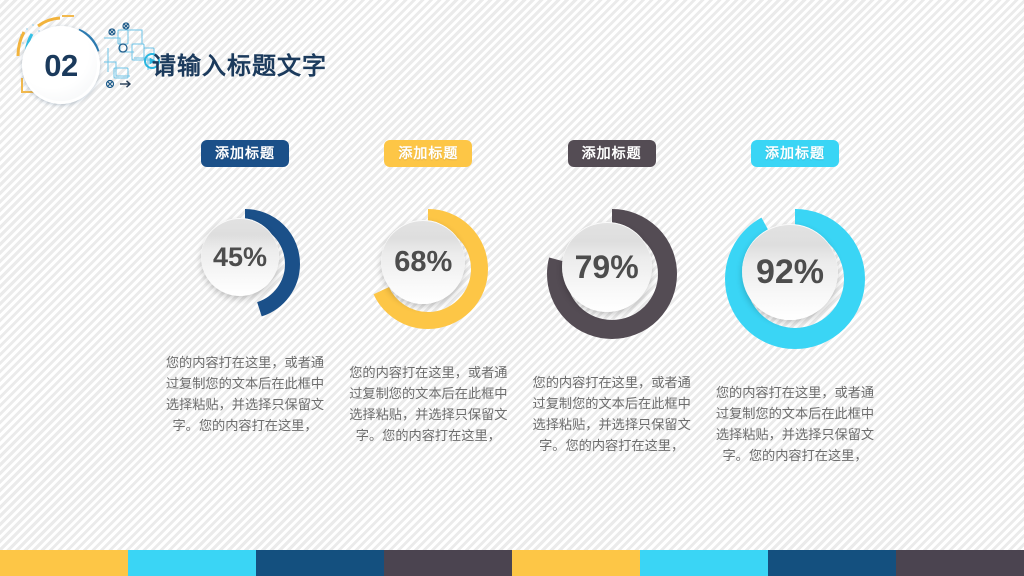  I want to click on donut-percent-label-1: 68%, so click(423, 261).